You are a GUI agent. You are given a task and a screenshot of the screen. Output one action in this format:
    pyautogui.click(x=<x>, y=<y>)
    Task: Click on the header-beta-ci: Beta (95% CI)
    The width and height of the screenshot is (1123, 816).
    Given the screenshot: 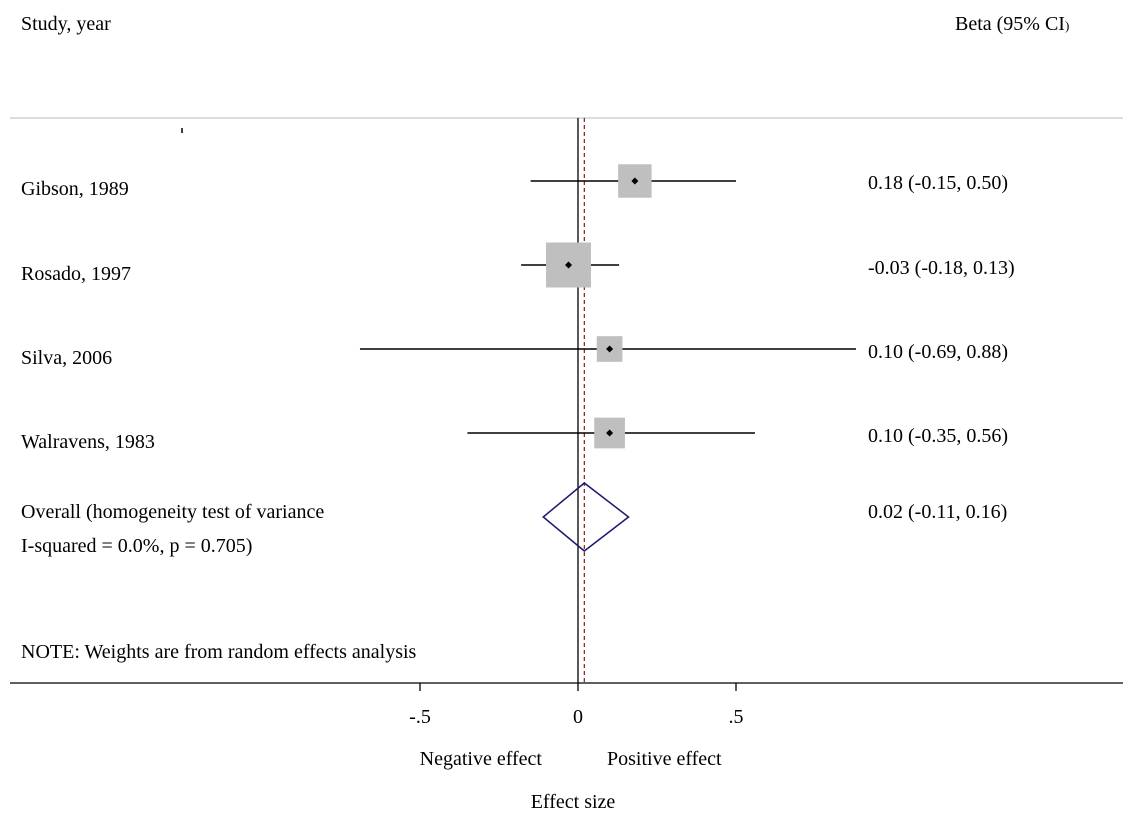 What is the action you would take?
    pyautogui.click(x=1012, y=24)
    